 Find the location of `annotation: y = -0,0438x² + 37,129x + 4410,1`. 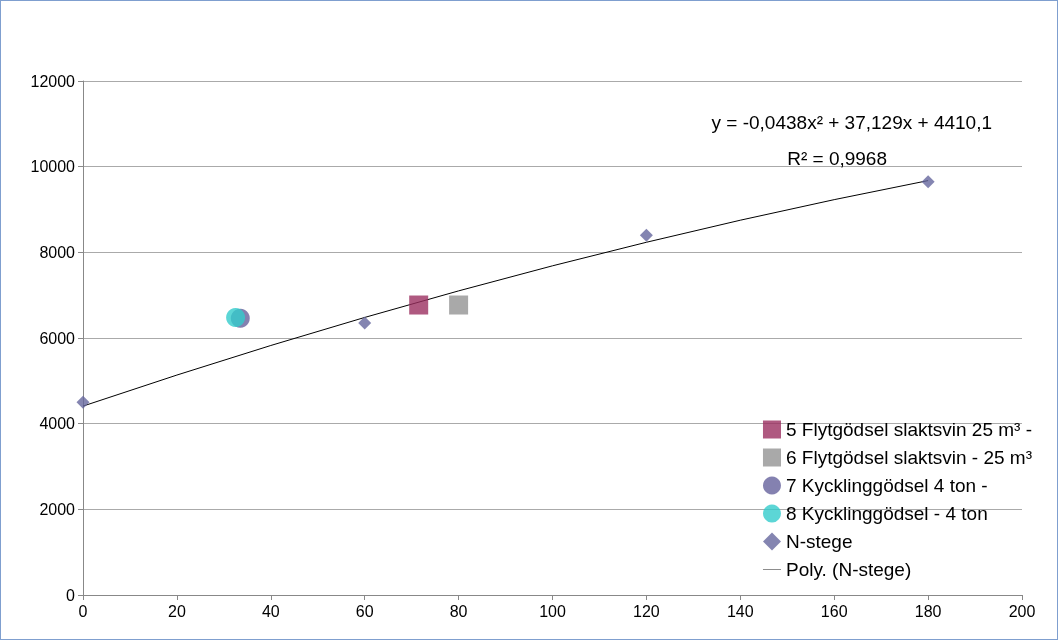

annotation: y = -0,0438x² + 37,129x + 4410,1 is located at coordinates (852, 122).